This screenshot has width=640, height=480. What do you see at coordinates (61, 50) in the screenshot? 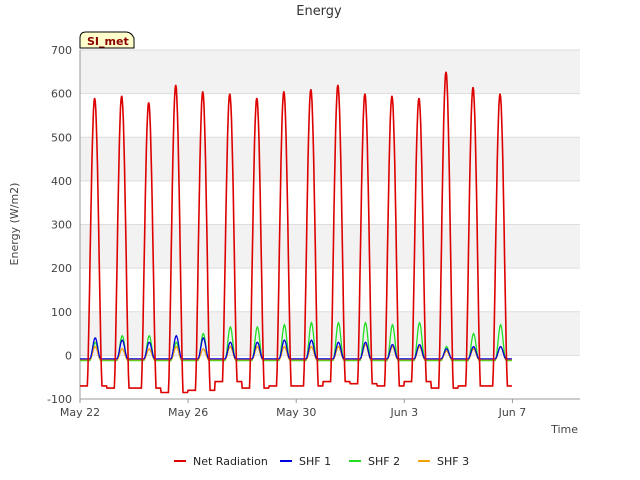
I see `y-tick-label: 700` at bounding box center [61, 50].